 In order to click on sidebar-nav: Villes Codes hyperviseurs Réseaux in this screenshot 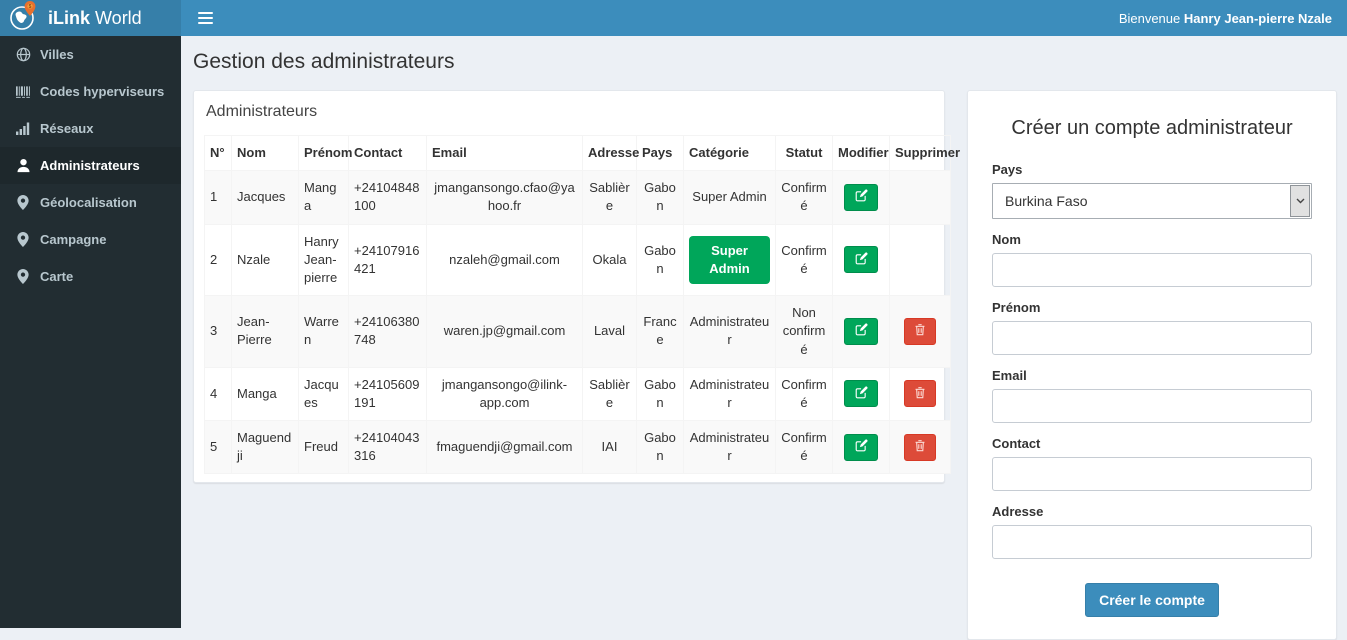, I will do `click(90, 332)`.